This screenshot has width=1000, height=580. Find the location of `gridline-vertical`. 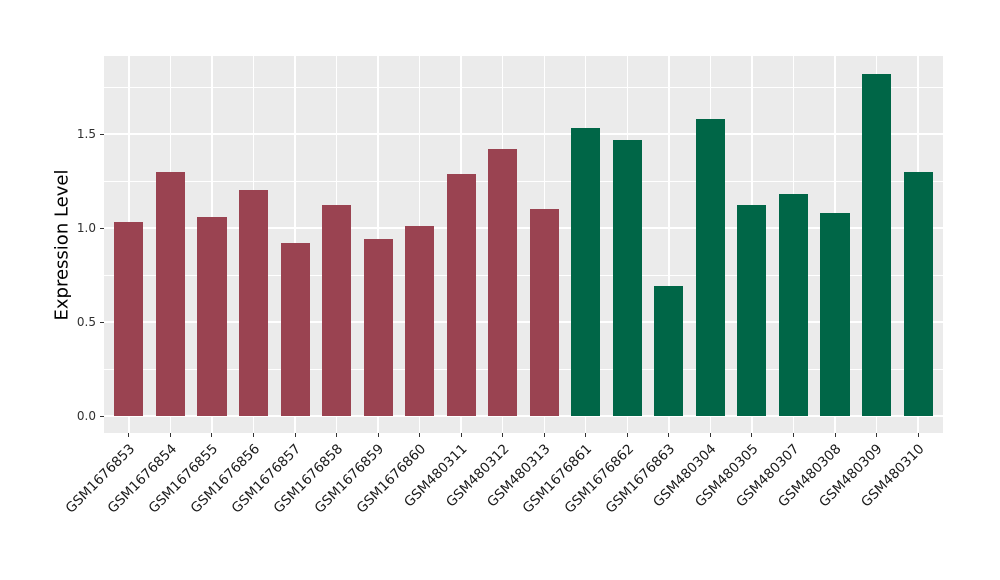

gridline-vertical is located at coordinates (669, 244).